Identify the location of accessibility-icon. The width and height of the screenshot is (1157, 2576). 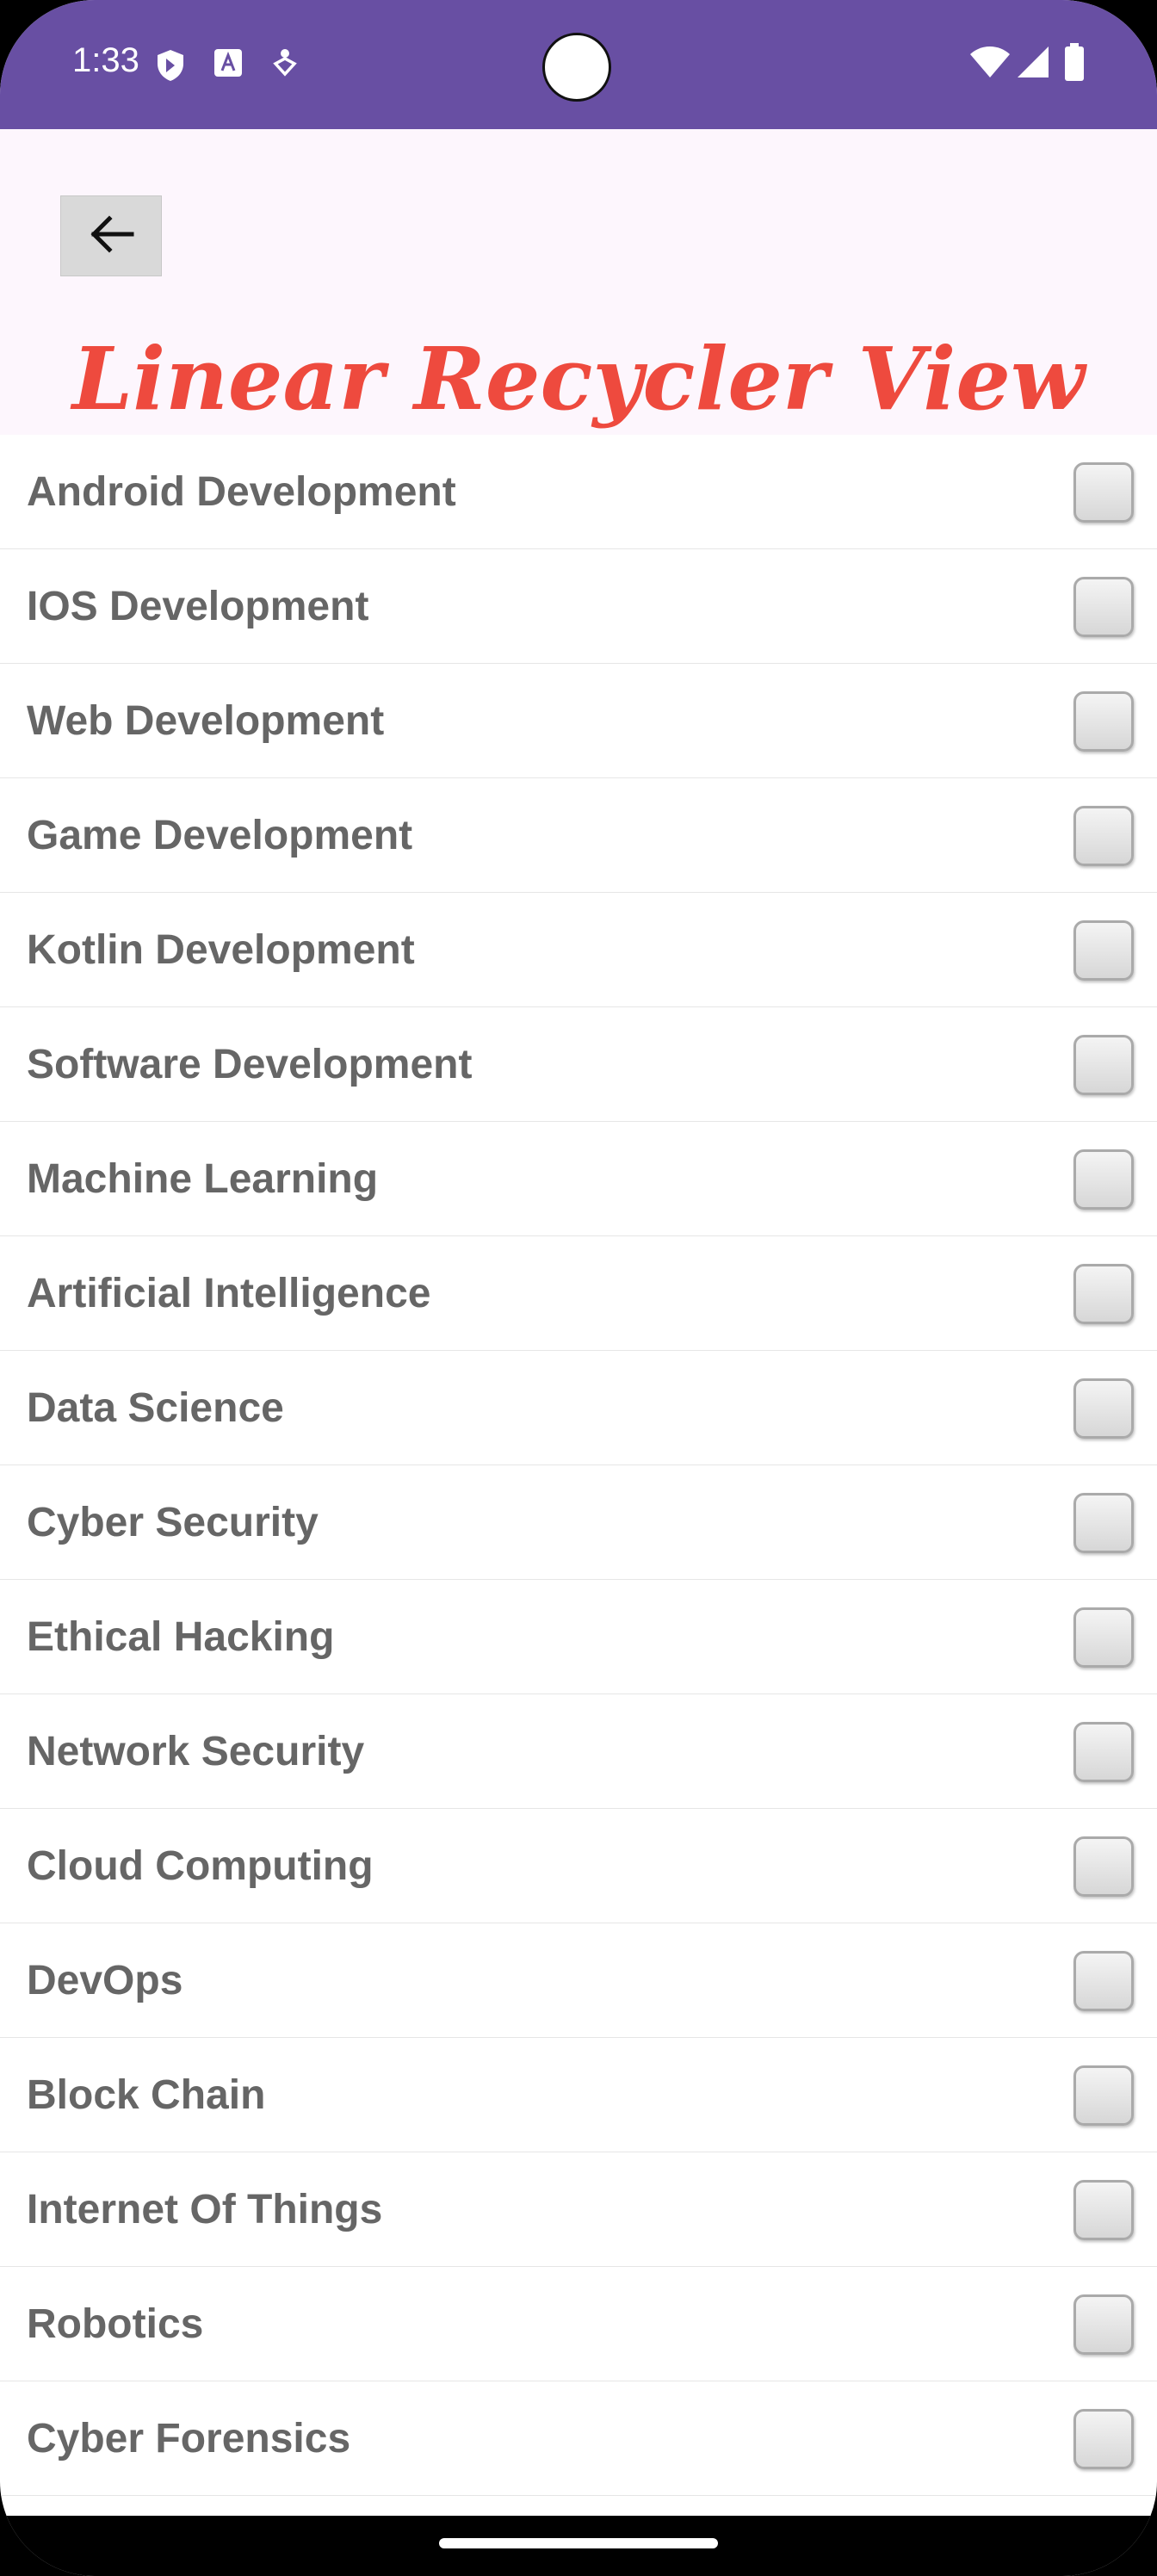
(285, 66).